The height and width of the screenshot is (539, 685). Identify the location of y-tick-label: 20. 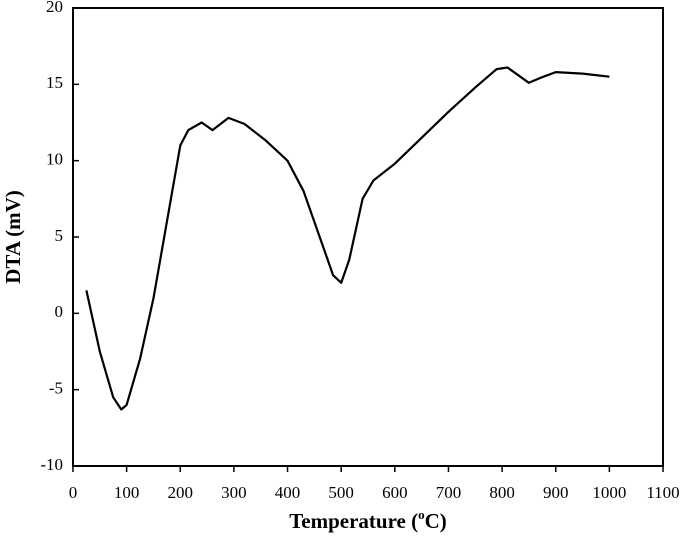
(54, 8).